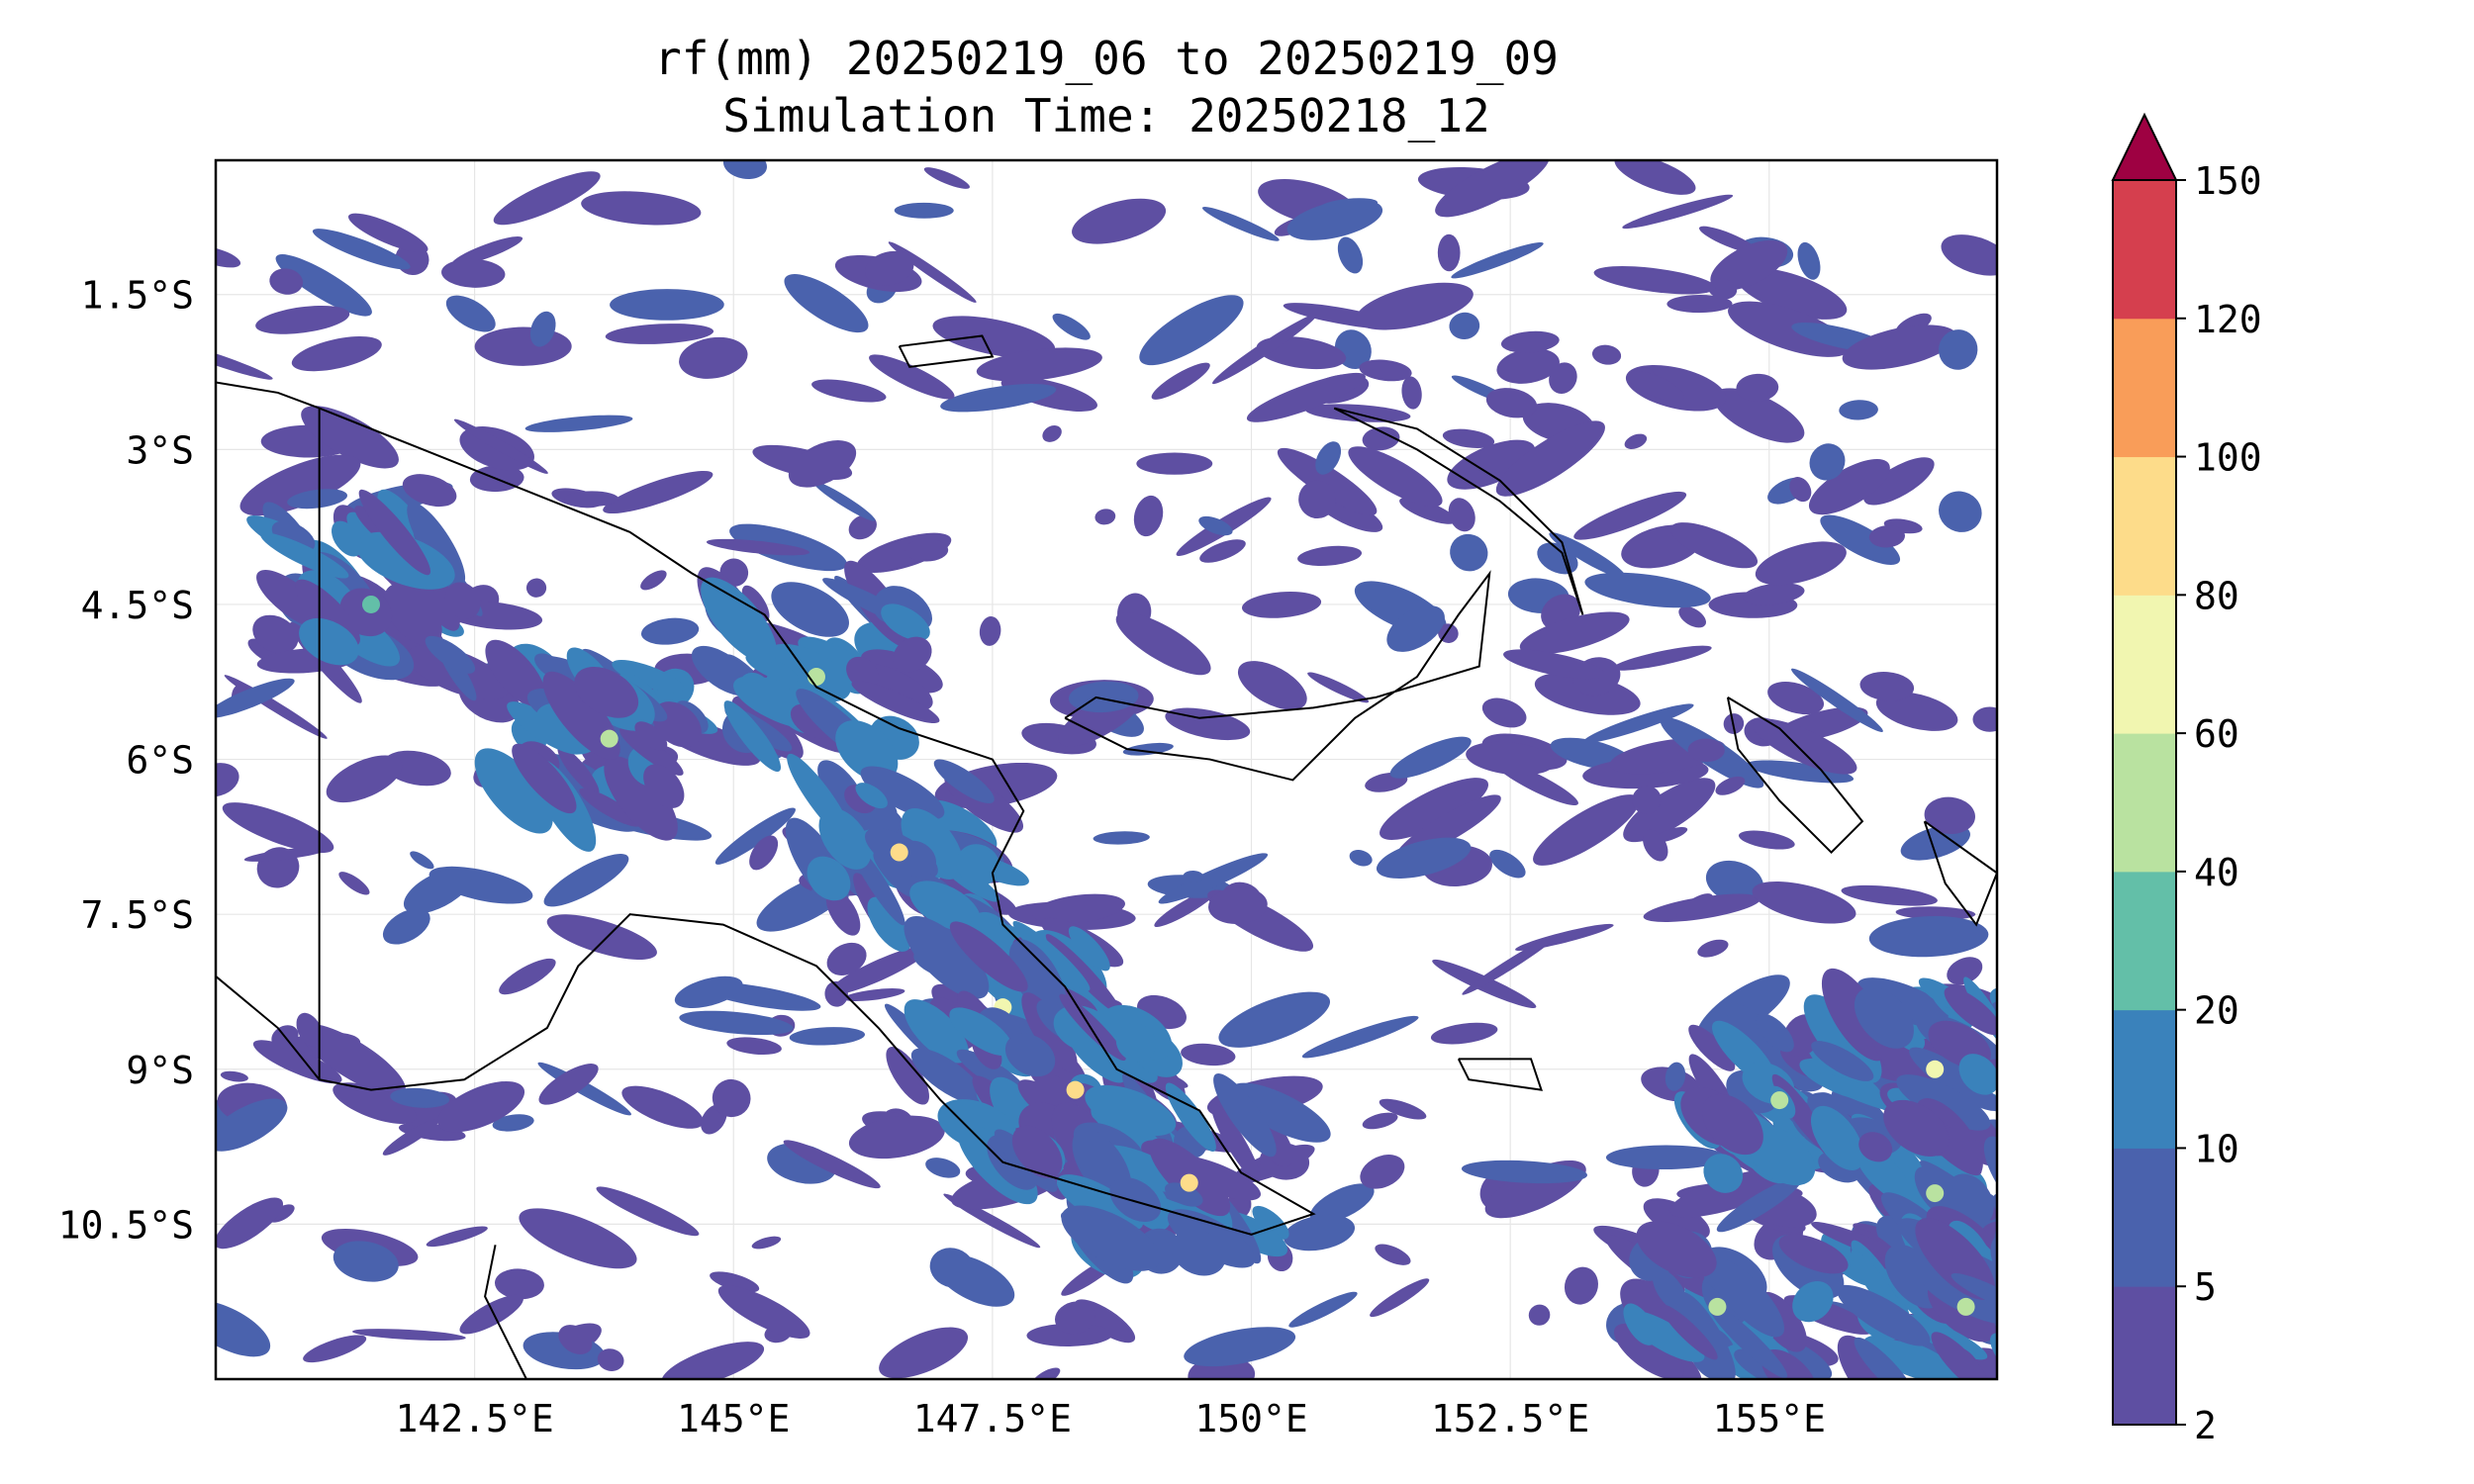  Describe the element at coordinates (160, 761) in the screenshot. I see `lat-tick-label: 6°S` at that location.